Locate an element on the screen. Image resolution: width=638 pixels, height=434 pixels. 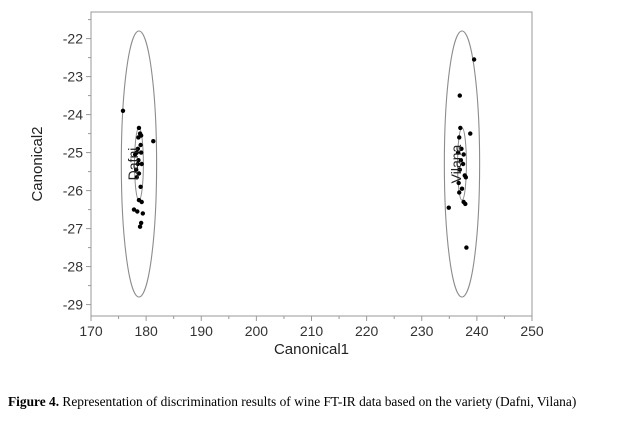
y-tick-label: -27 is located at coordinates (73, 229).